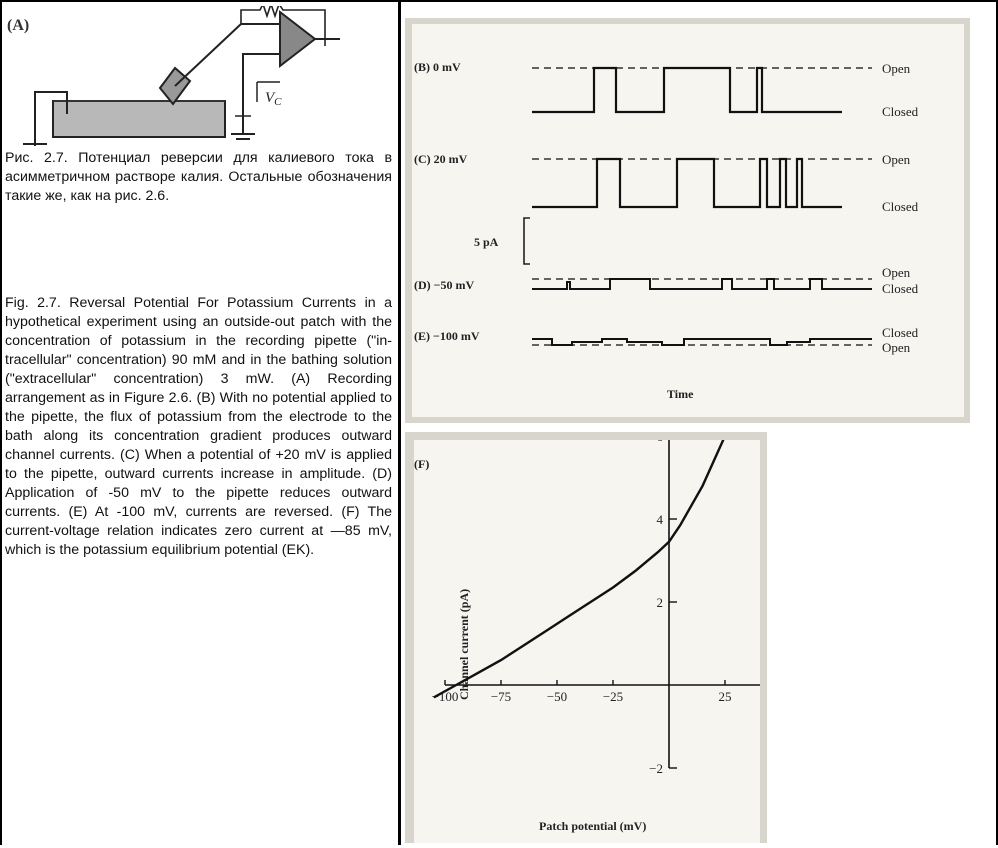  What do you see at coordinates (445, 696) in the screenshot?
I see `x-tick-label: −100` at bounding box center [445, 696].